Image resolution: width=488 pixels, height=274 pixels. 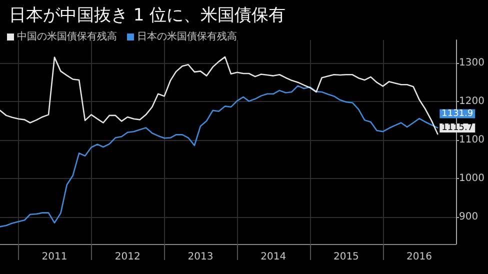 I want to click on x-tick-label: 2012, so click(x=127, y=257).